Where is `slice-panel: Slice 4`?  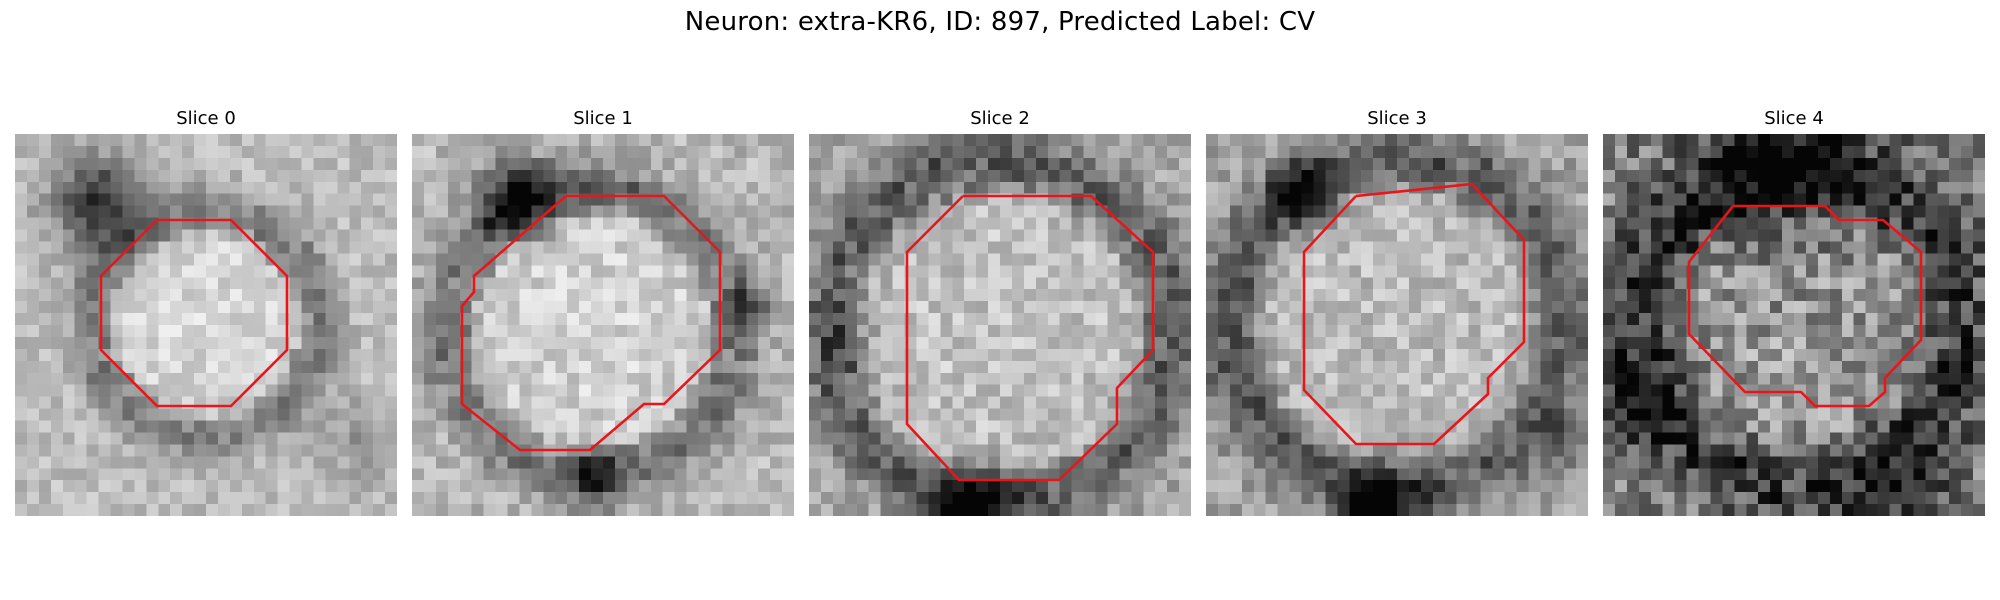
slice-panel: Slice 4 is located at coordinates (1794, 312).